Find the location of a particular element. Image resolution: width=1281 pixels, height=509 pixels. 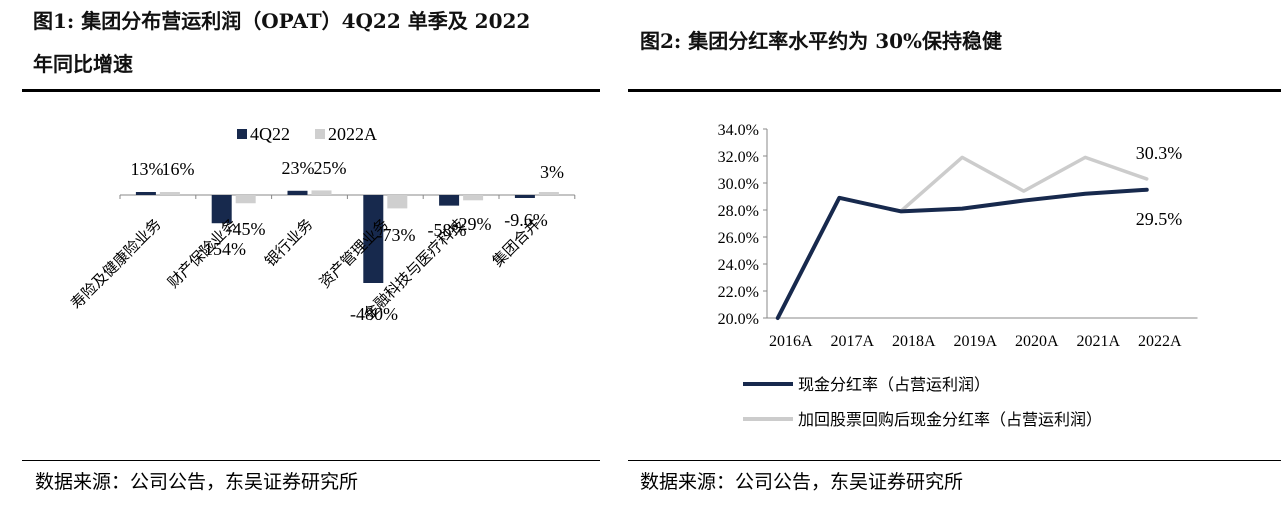

bar-4q22-label: 23% is located at coordinates (298, 168).